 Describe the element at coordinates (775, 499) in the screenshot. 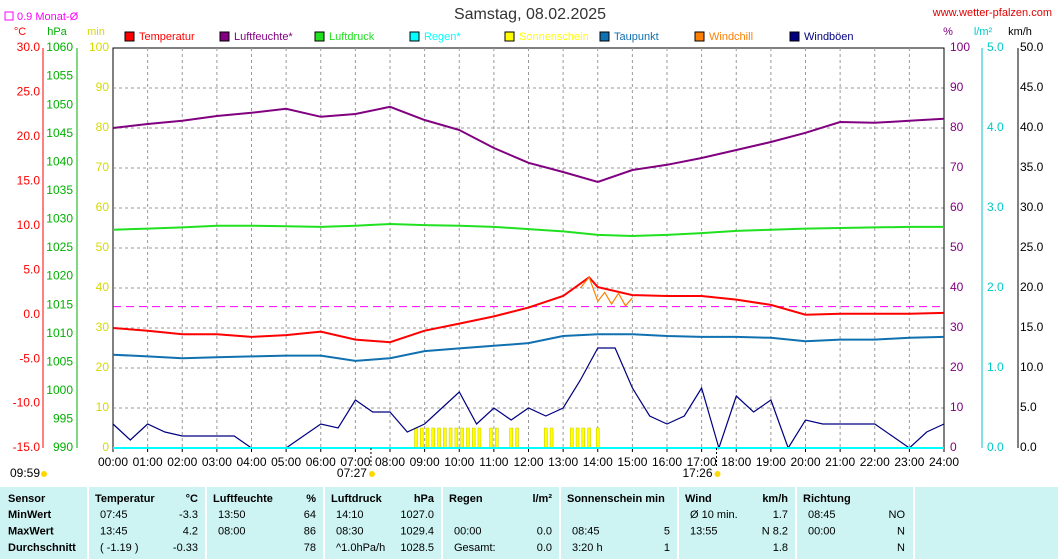

I see `table-header: km/h` at that location.